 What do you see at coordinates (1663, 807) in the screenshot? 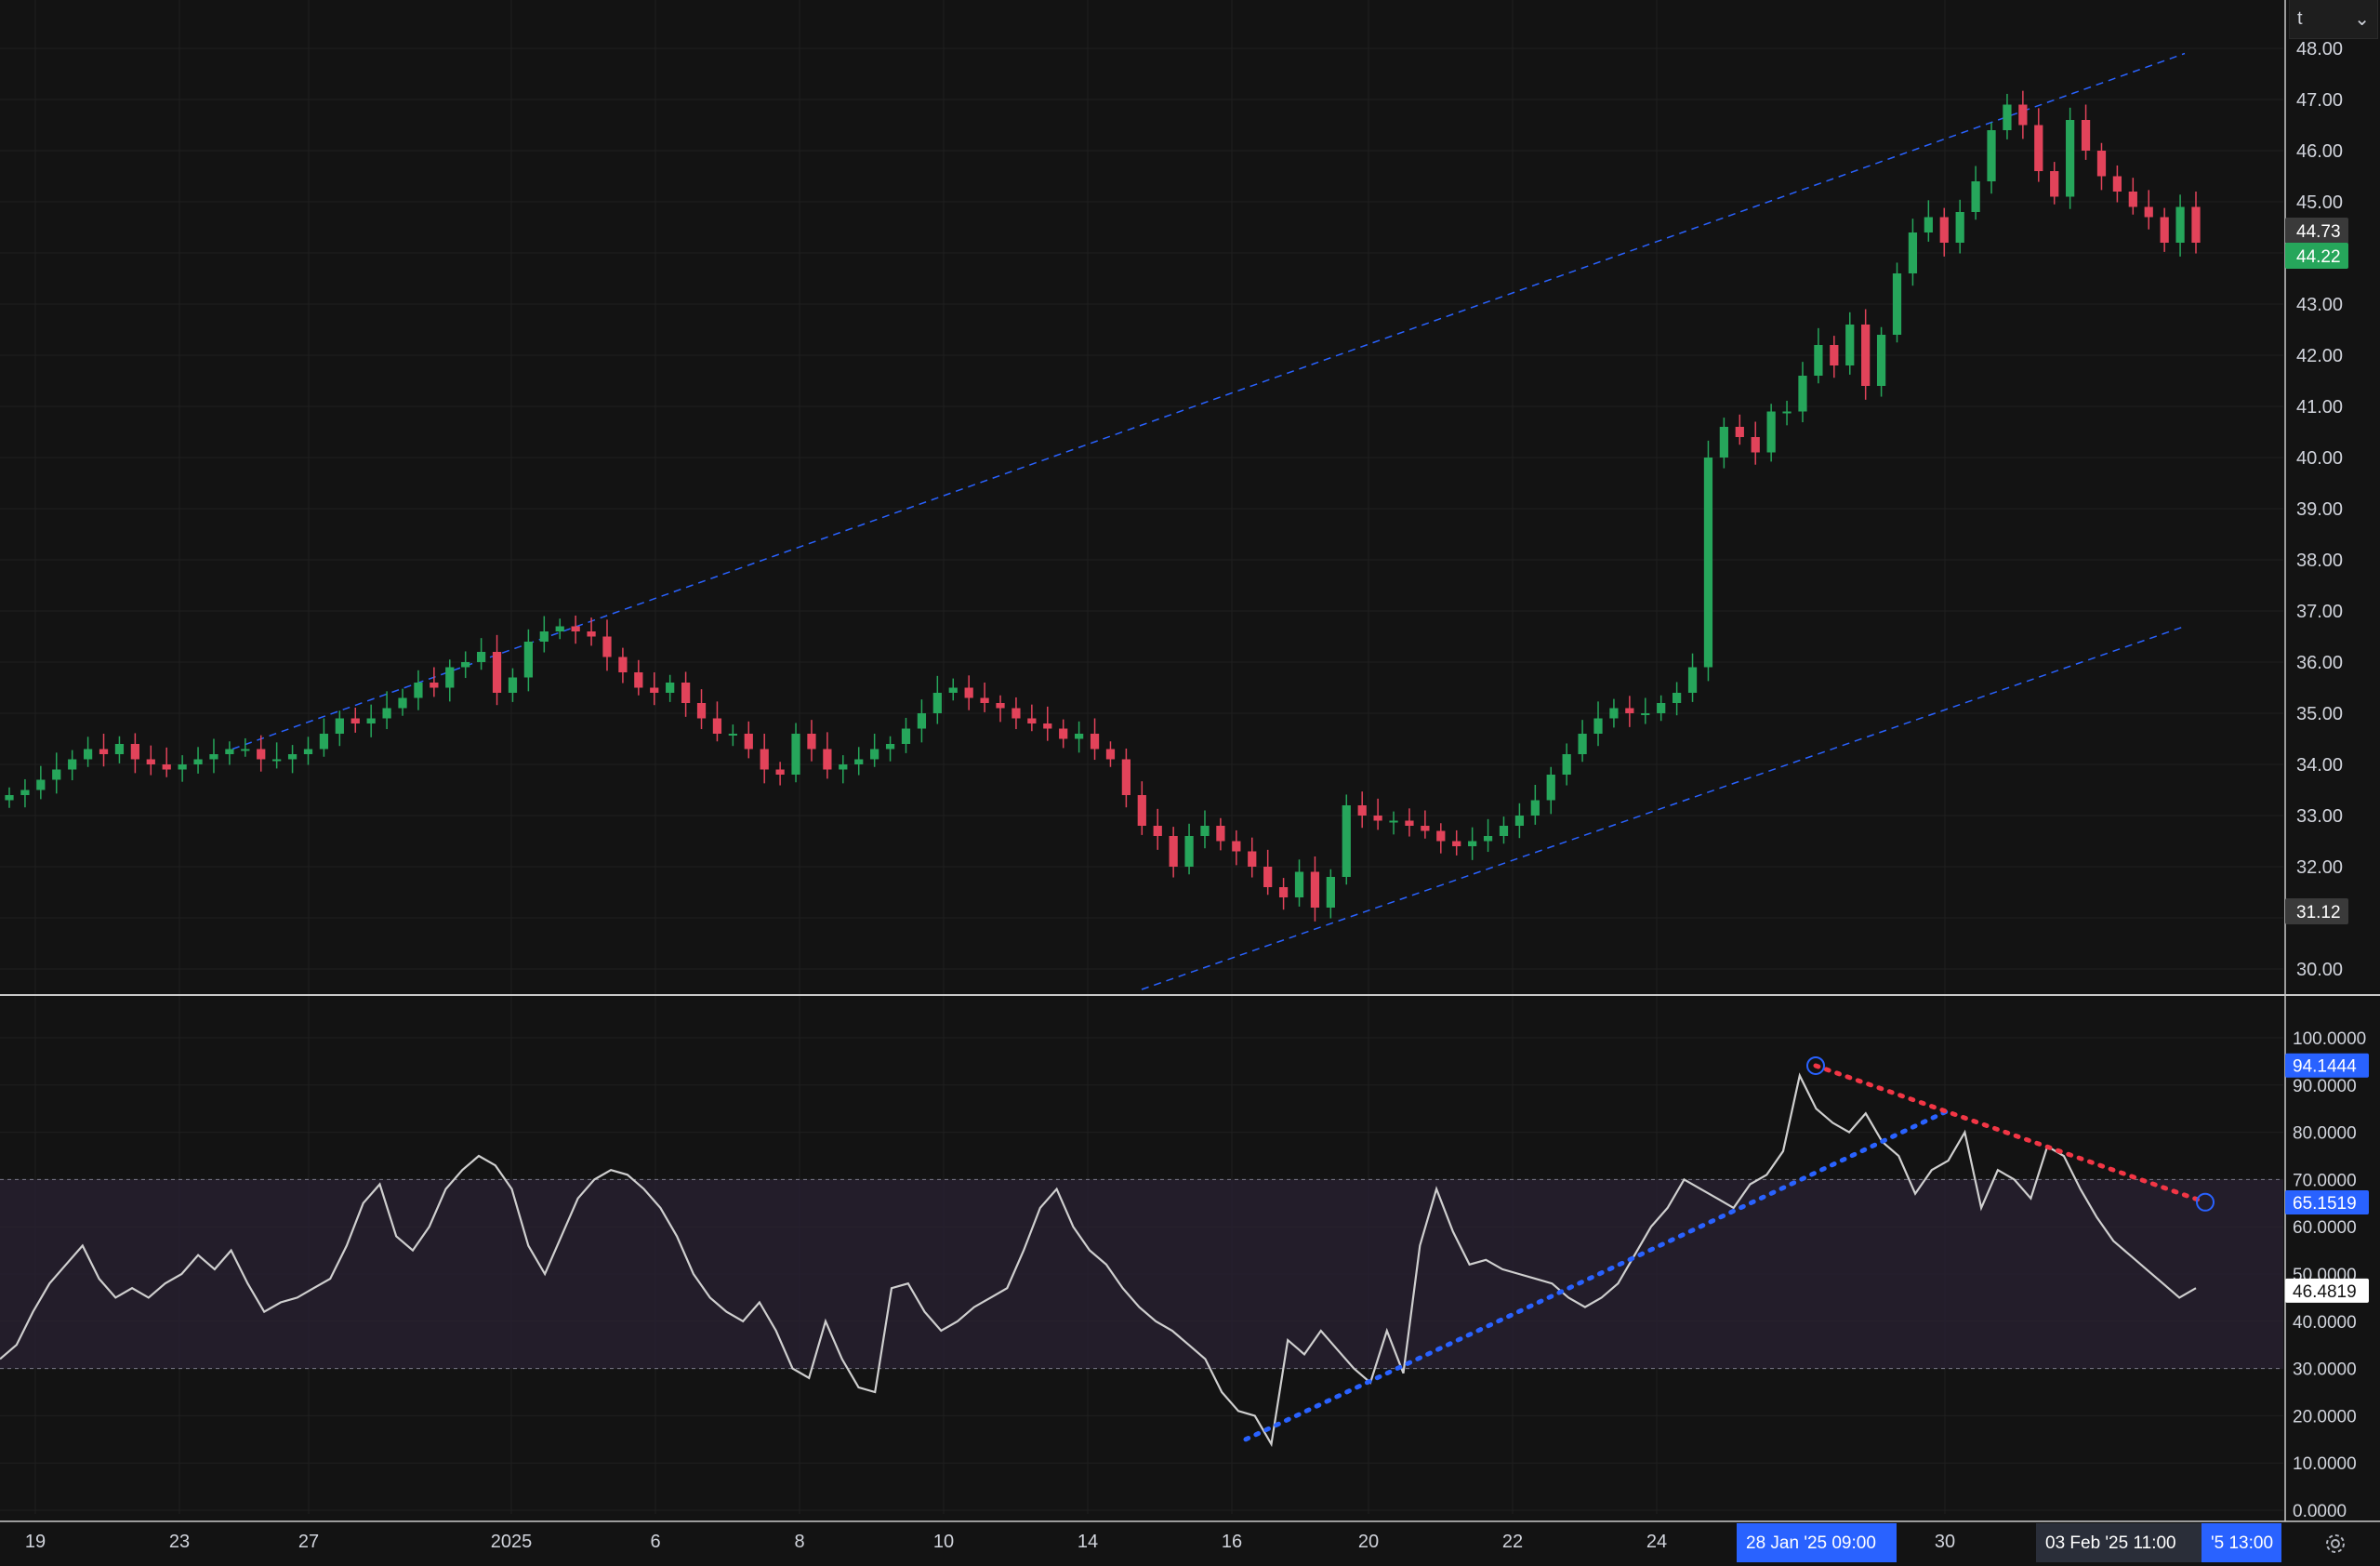
I see `channel-lower-line` at bounding box center [1663, 807].